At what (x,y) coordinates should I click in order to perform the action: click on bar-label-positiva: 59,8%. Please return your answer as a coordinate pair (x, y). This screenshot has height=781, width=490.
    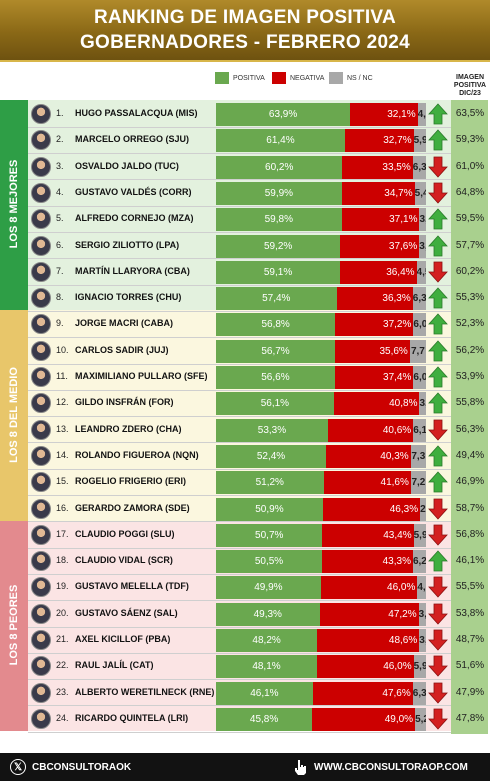
    Looking at the image, I should click on (278, 220).